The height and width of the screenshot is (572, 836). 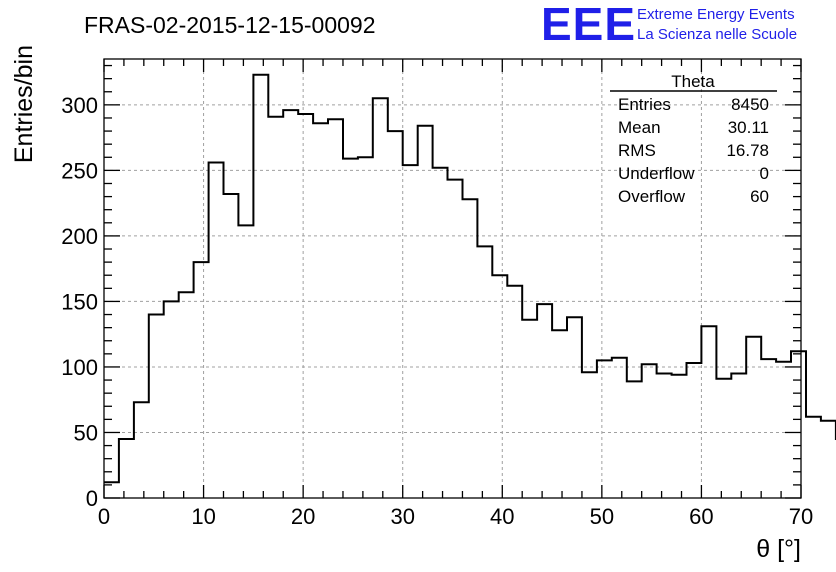 I want to click on stats-row-label: Mean, so click(x=639, y=127).